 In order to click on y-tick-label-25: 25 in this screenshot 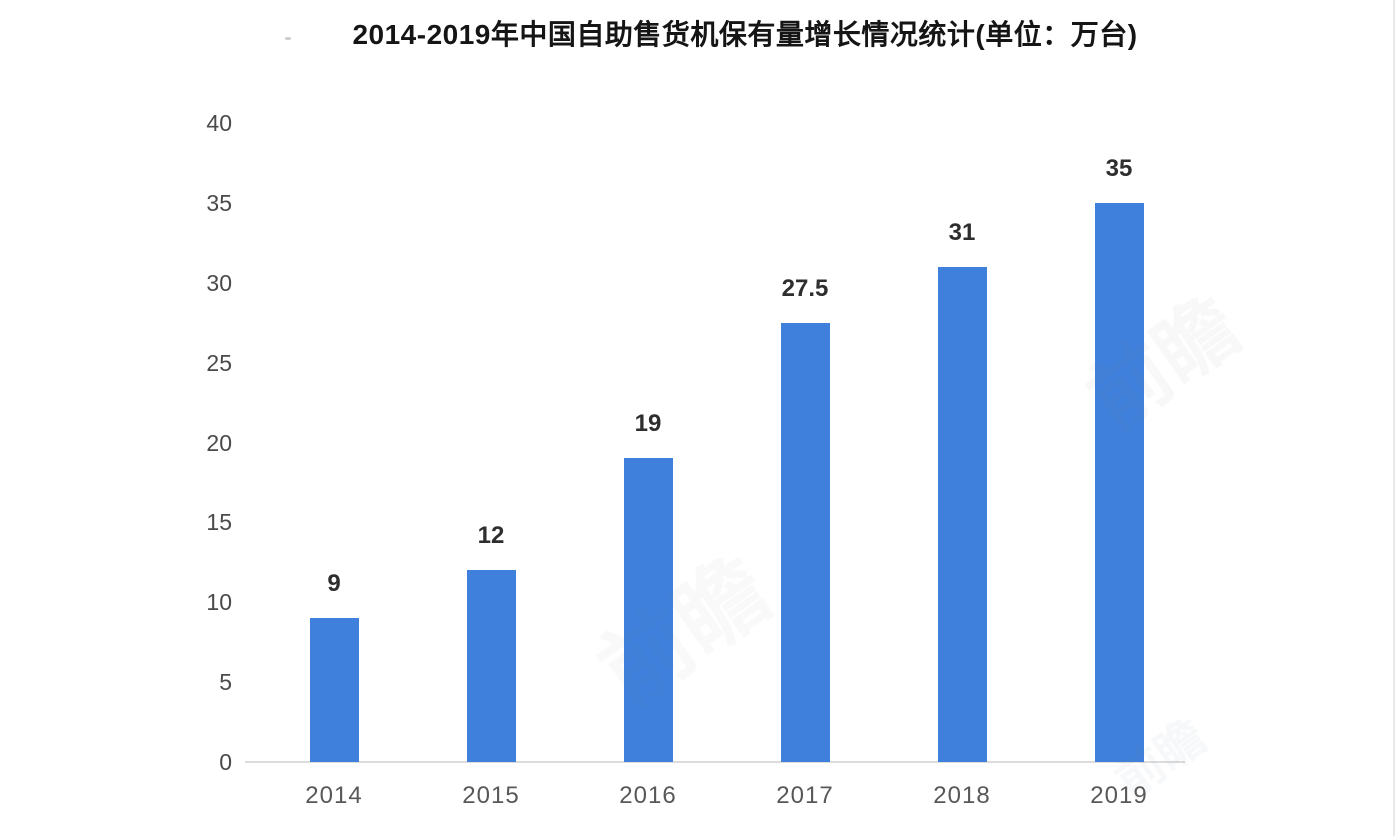, I will do `click(219, 362)`.